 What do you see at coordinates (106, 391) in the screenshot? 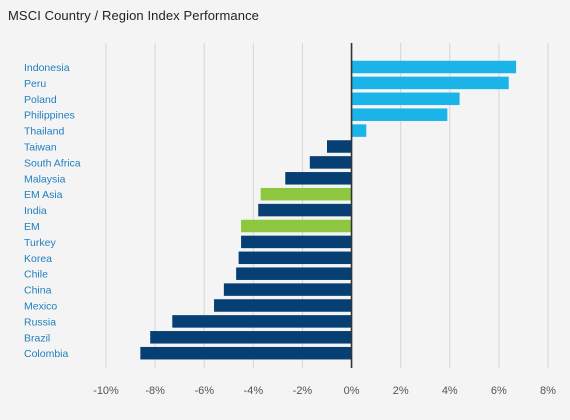
I see `x-tick-label: -10%` at bounding box center [106, 391].